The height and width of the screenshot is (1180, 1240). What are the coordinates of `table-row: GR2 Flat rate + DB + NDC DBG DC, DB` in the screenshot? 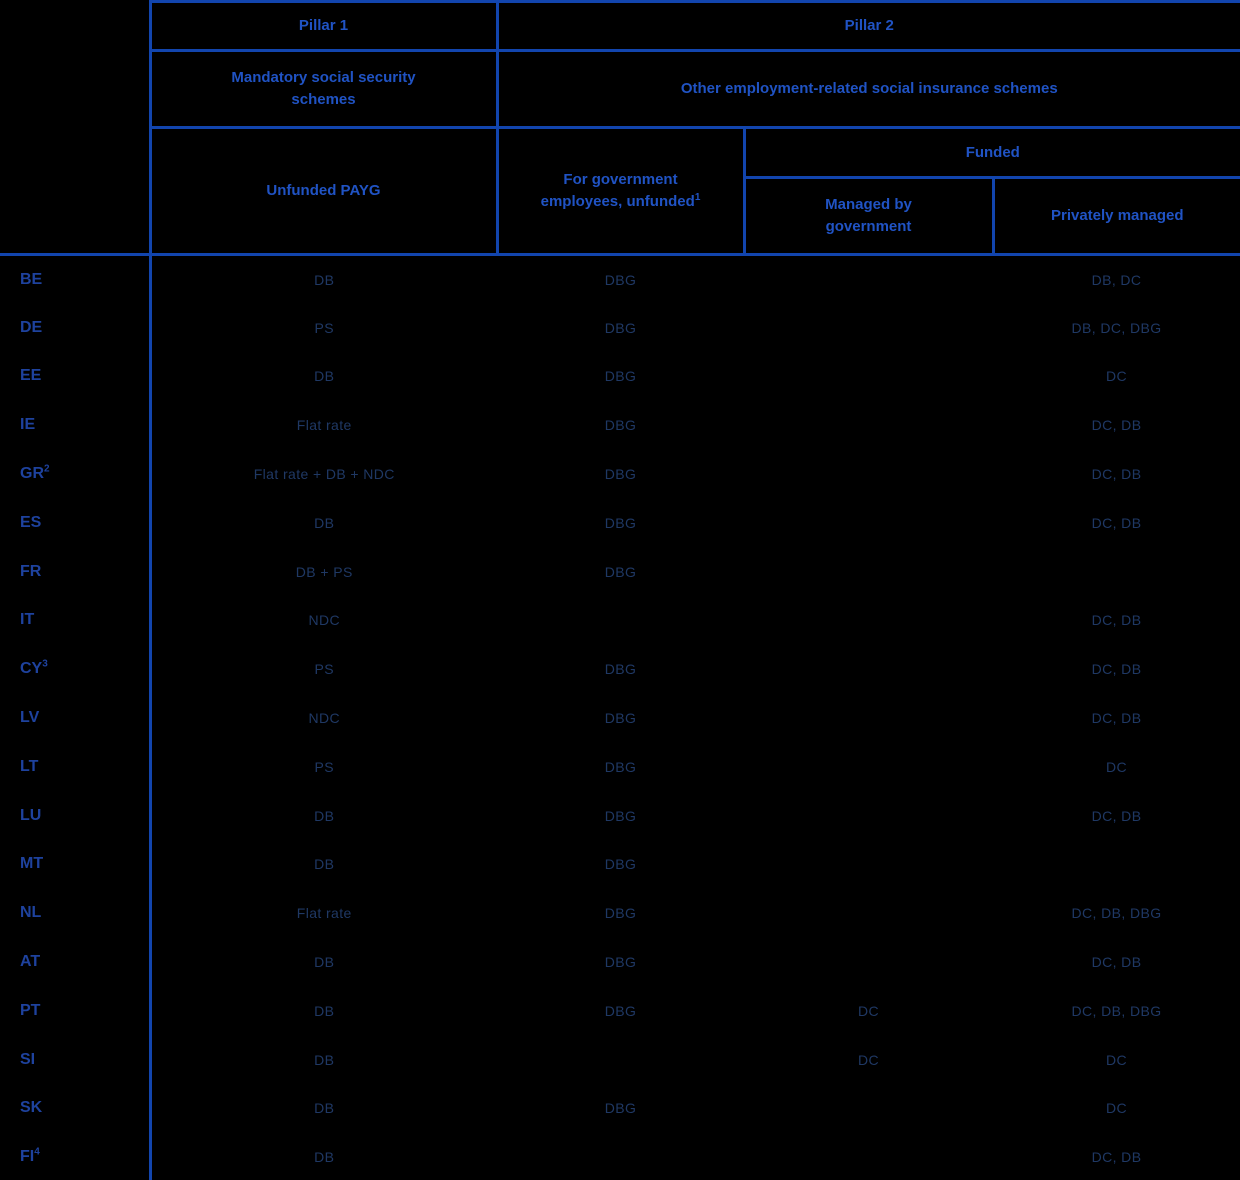 It's located at (620, 474).